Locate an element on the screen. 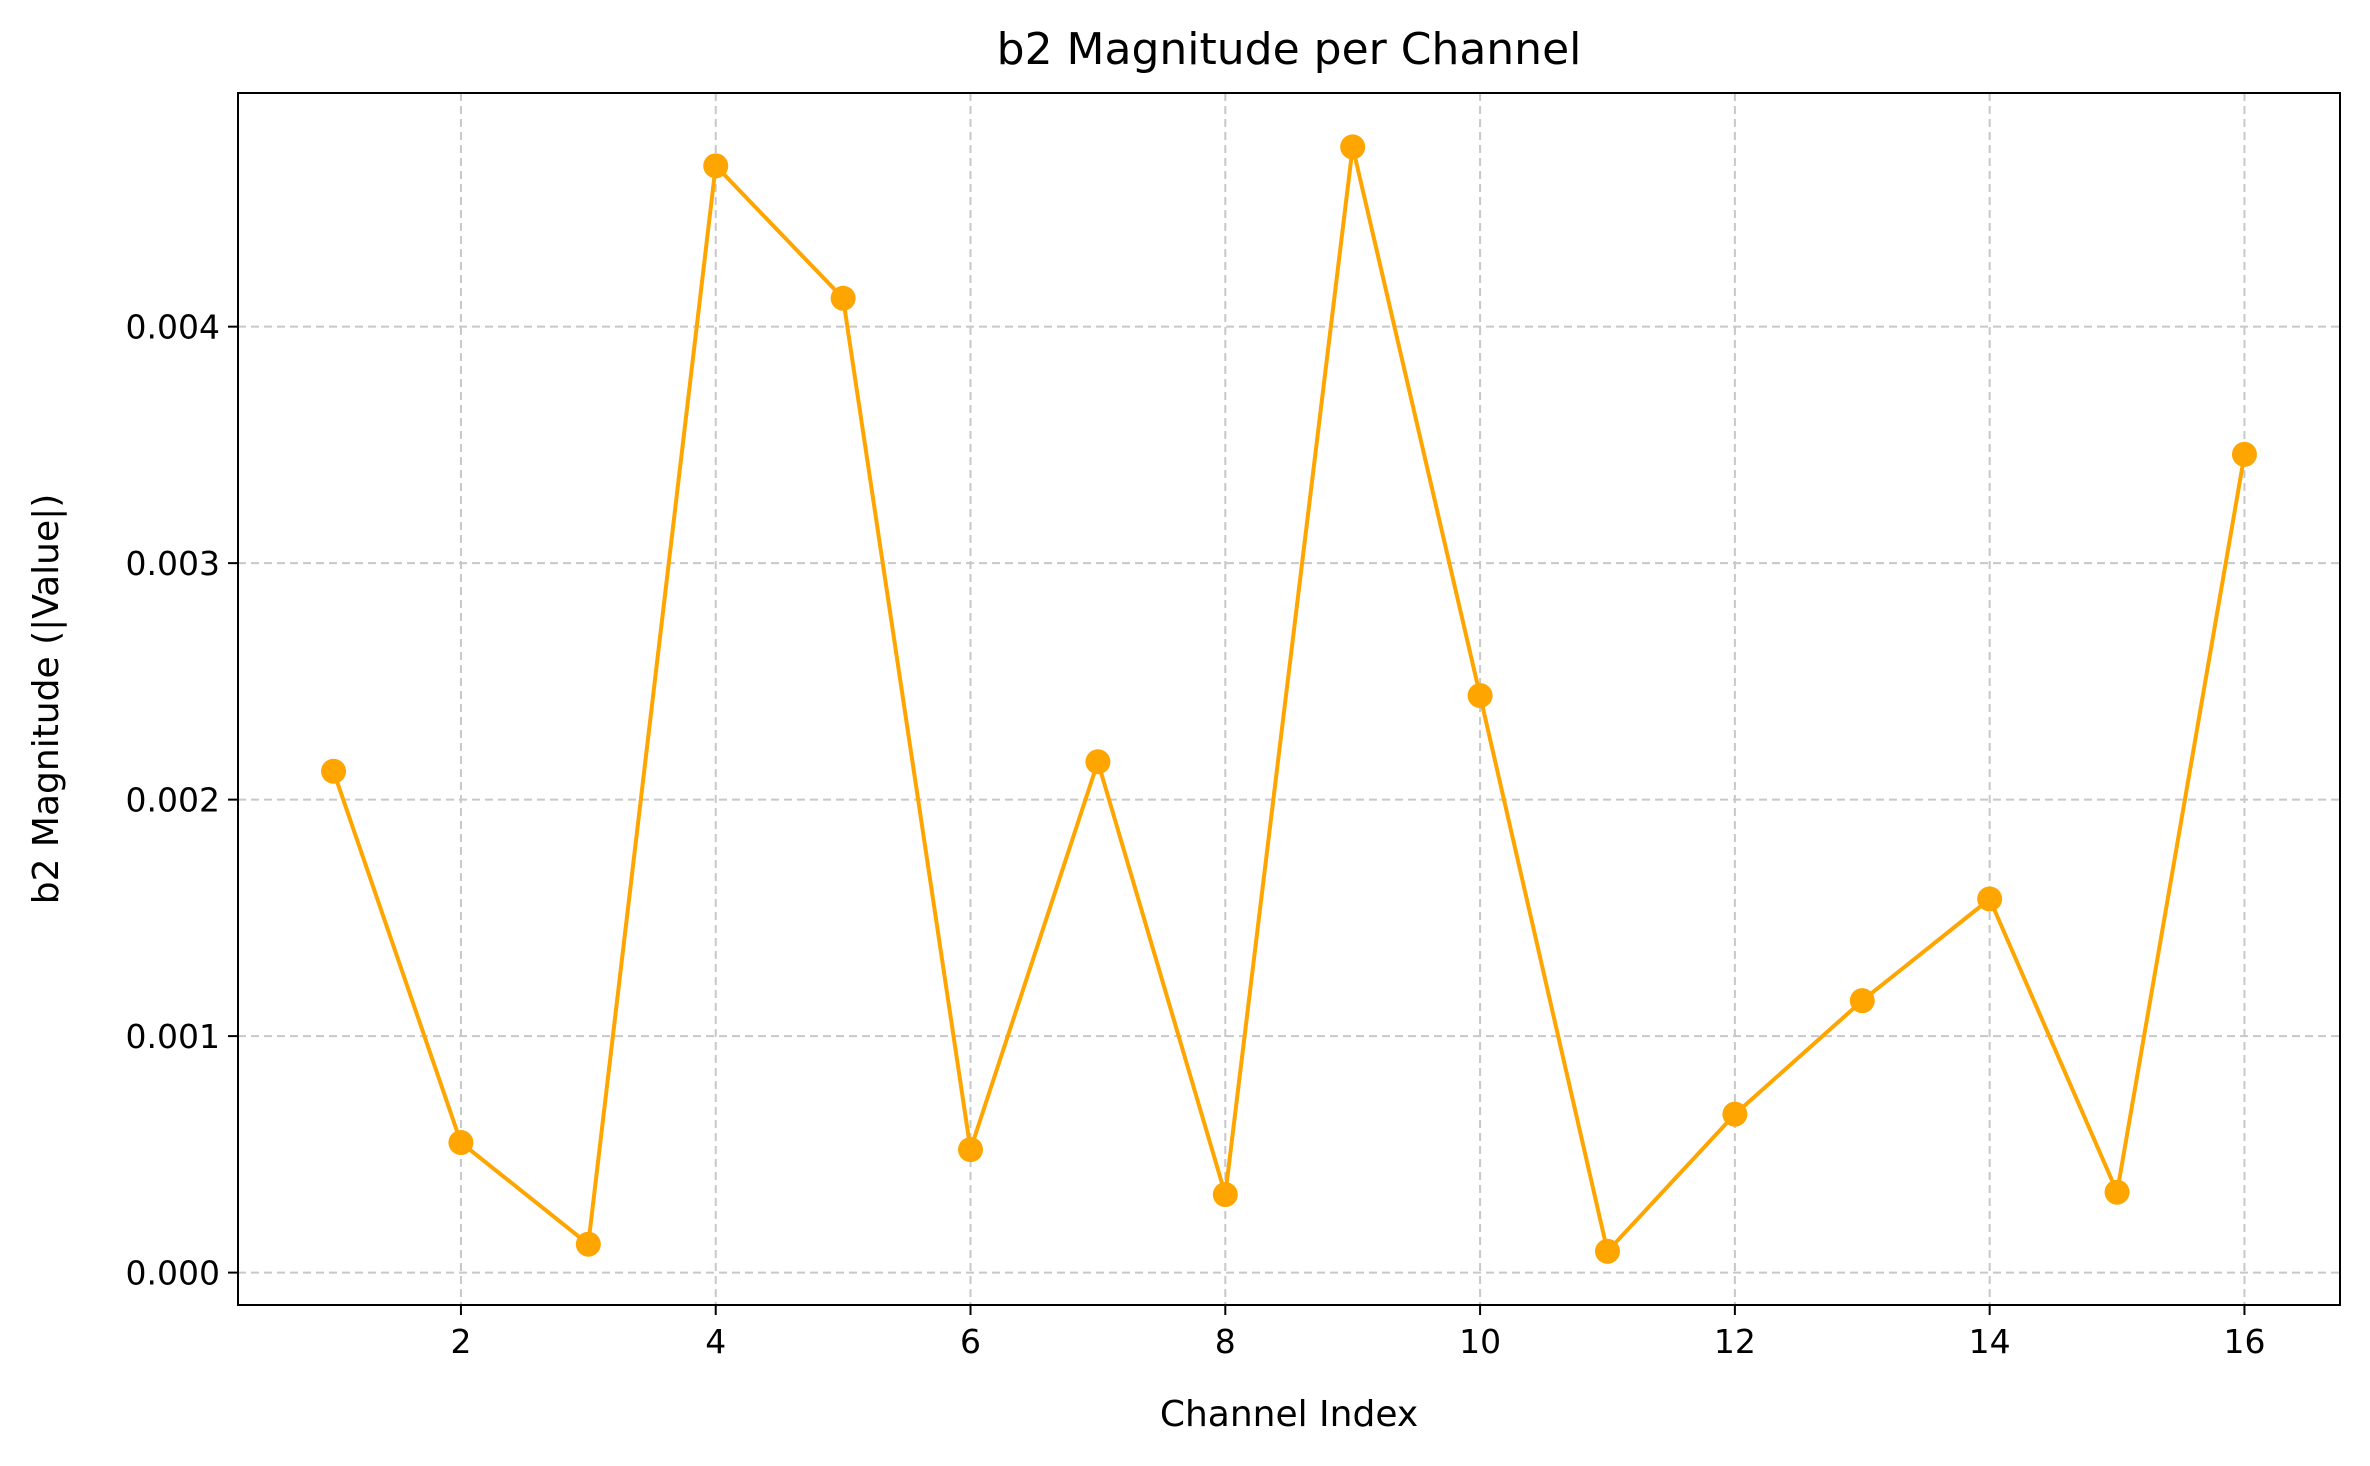 This screenshot has width=2370, height=1466. y-tick-label: 0.002 is located at coordinates (173, 800).